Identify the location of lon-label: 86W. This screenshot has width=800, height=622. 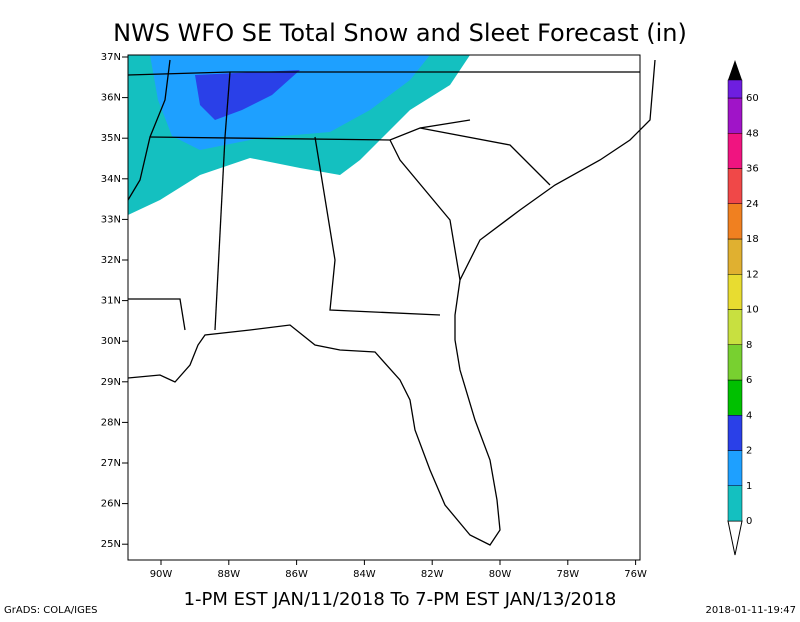
(296, 574).